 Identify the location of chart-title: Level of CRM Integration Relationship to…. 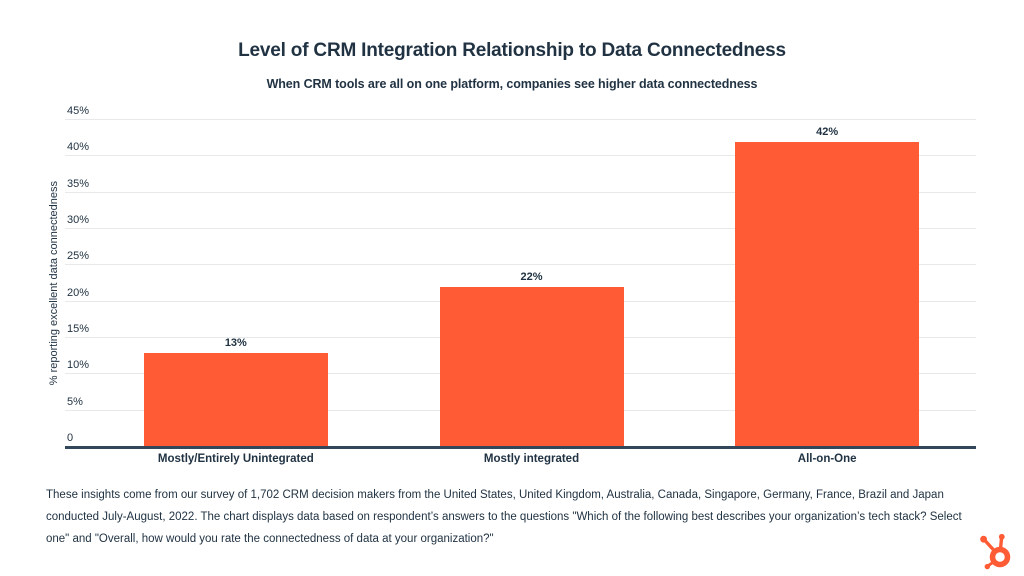
(512, 50).